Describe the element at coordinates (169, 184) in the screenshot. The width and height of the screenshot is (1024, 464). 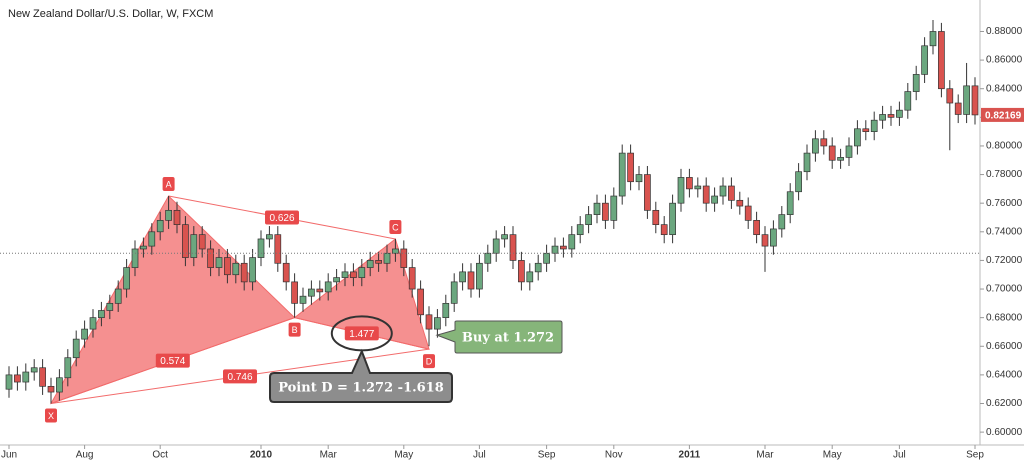
I see `point-label: A` at that location.